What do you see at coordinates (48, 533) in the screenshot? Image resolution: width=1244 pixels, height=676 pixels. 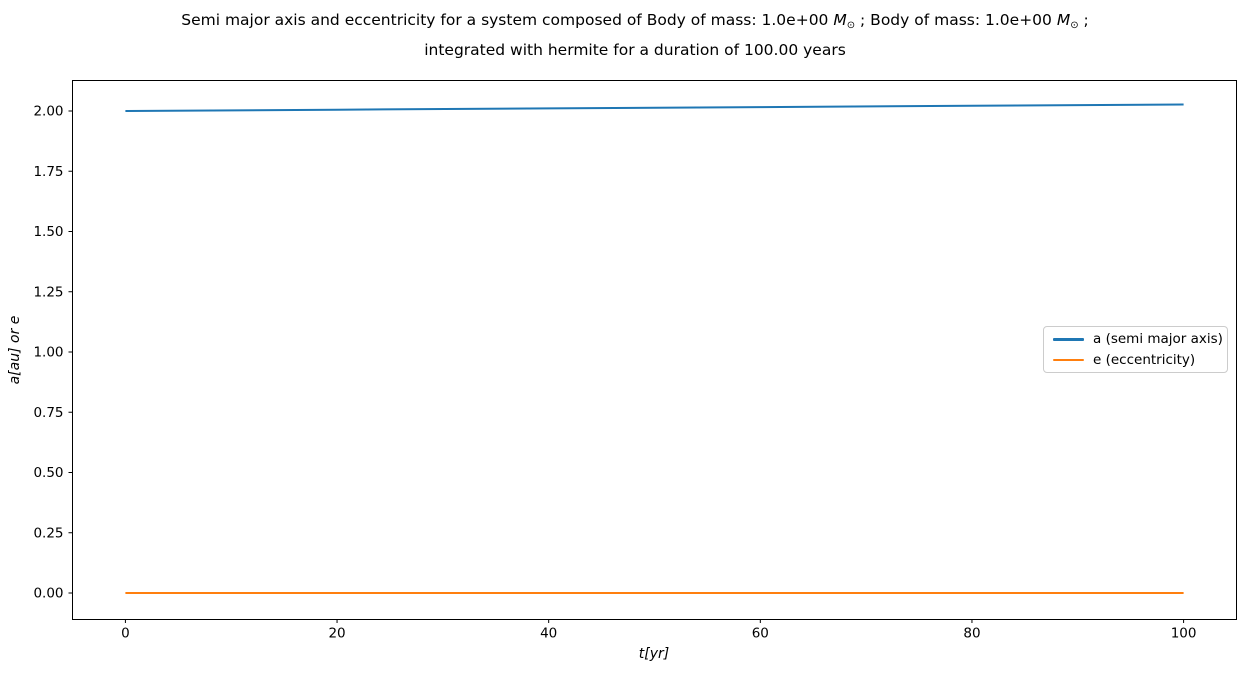 I see `y-tick-label: 0.25` at bounding box center [48, 533].